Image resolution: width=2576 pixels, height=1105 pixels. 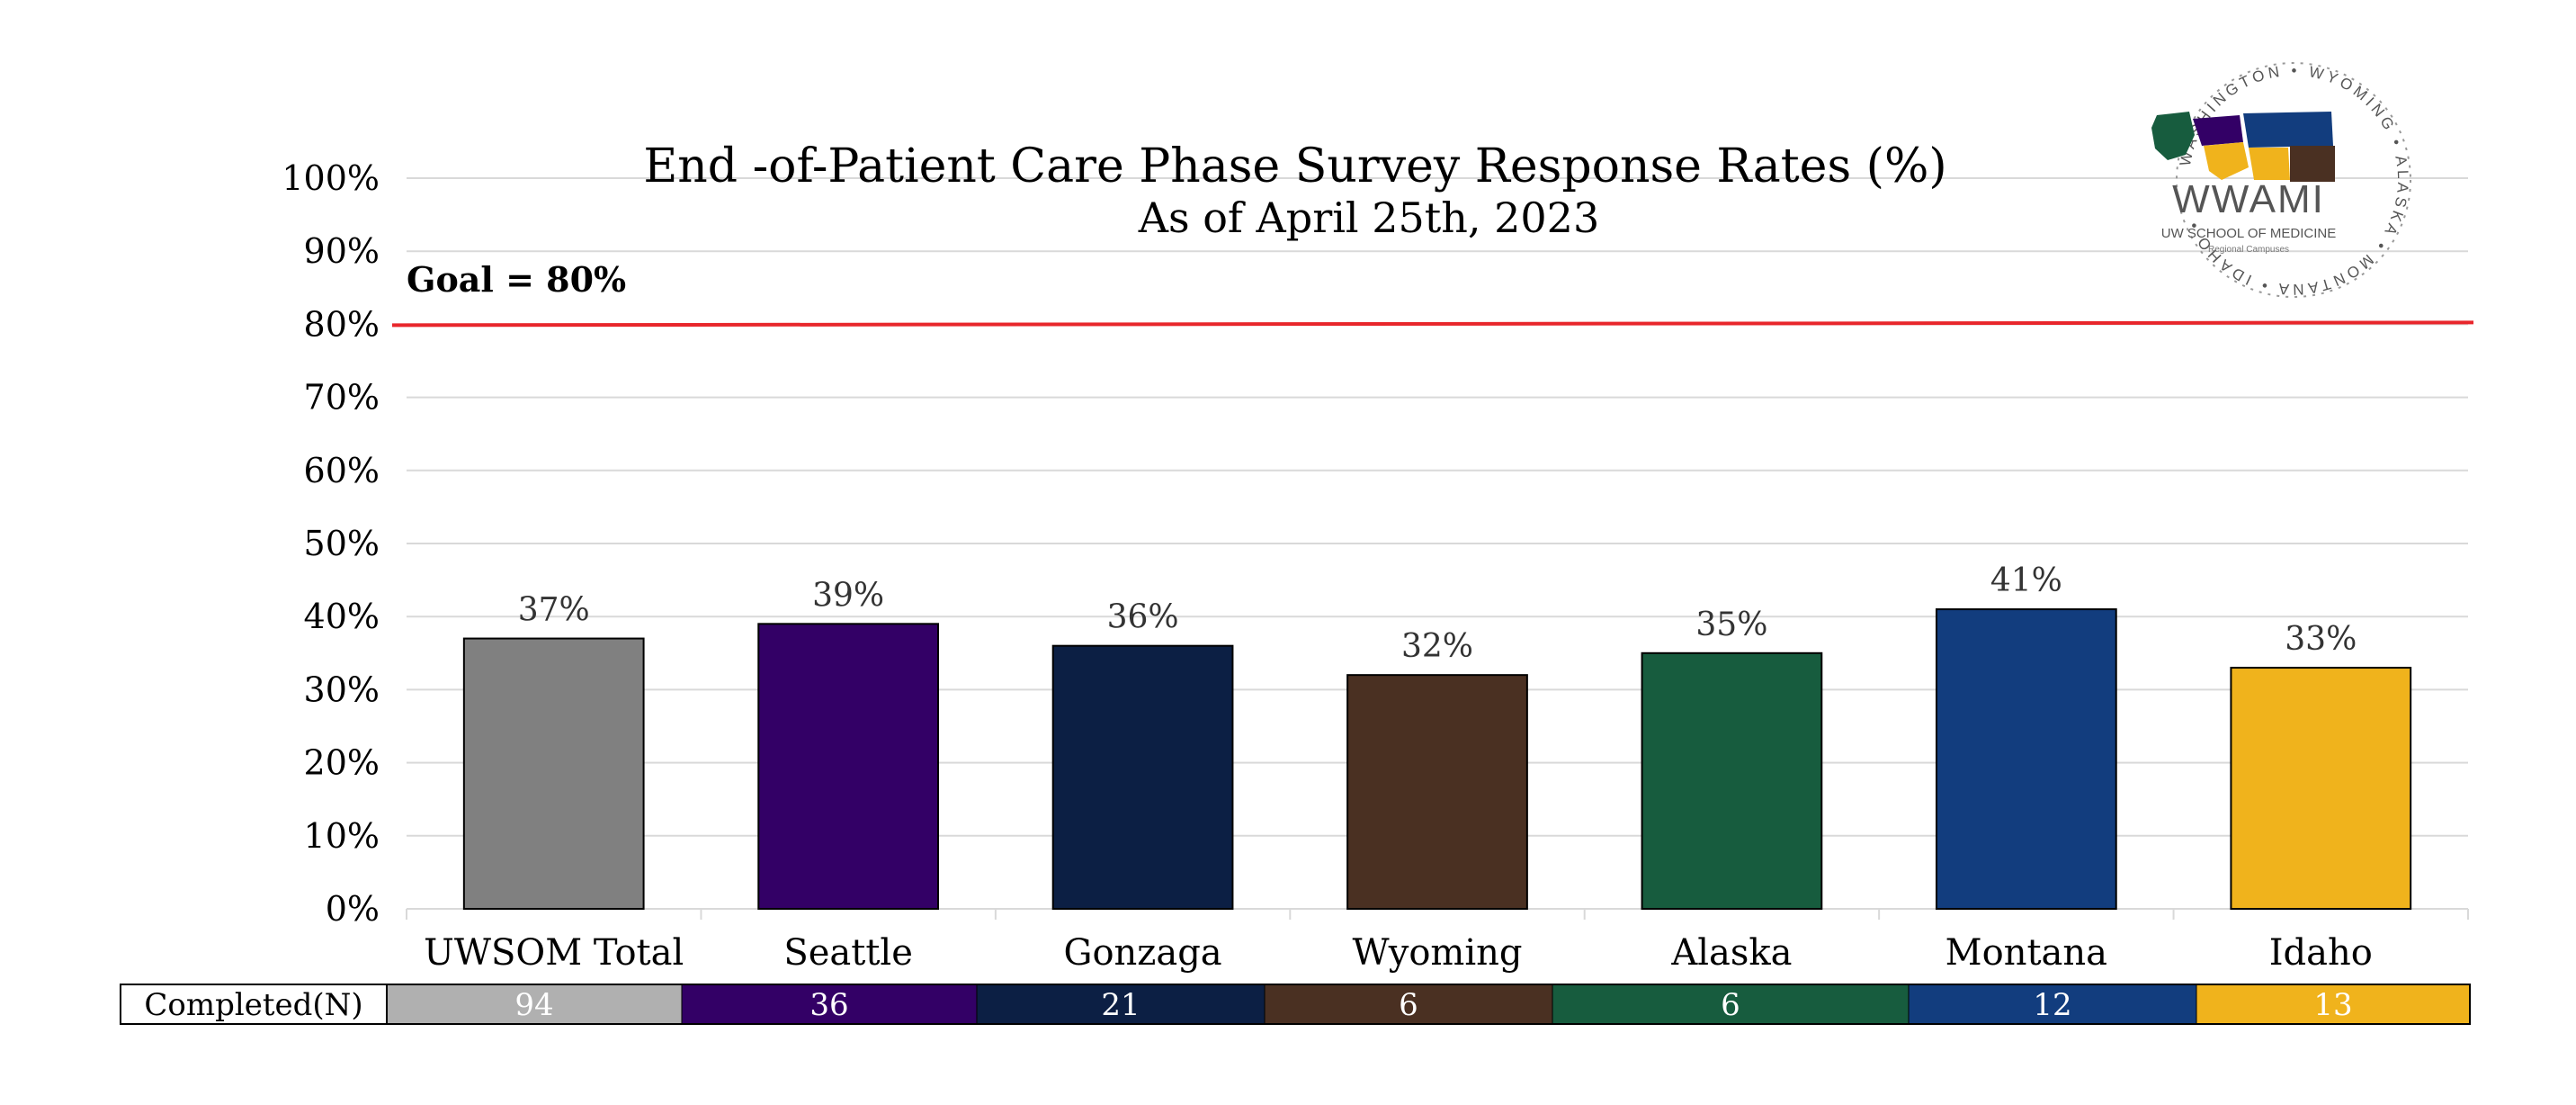 What do you see at coordinates (353, 909) in the screenshot?
I see `y-tick-label: 0%` at bounding box center [353, 909].